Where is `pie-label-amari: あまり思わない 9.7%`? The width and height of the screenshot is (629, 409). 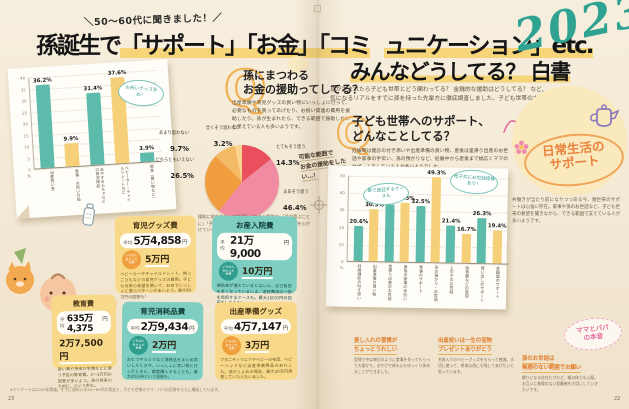
pie-label-amari: あまり思わない 9.7% is located at coordinates (173, 142).